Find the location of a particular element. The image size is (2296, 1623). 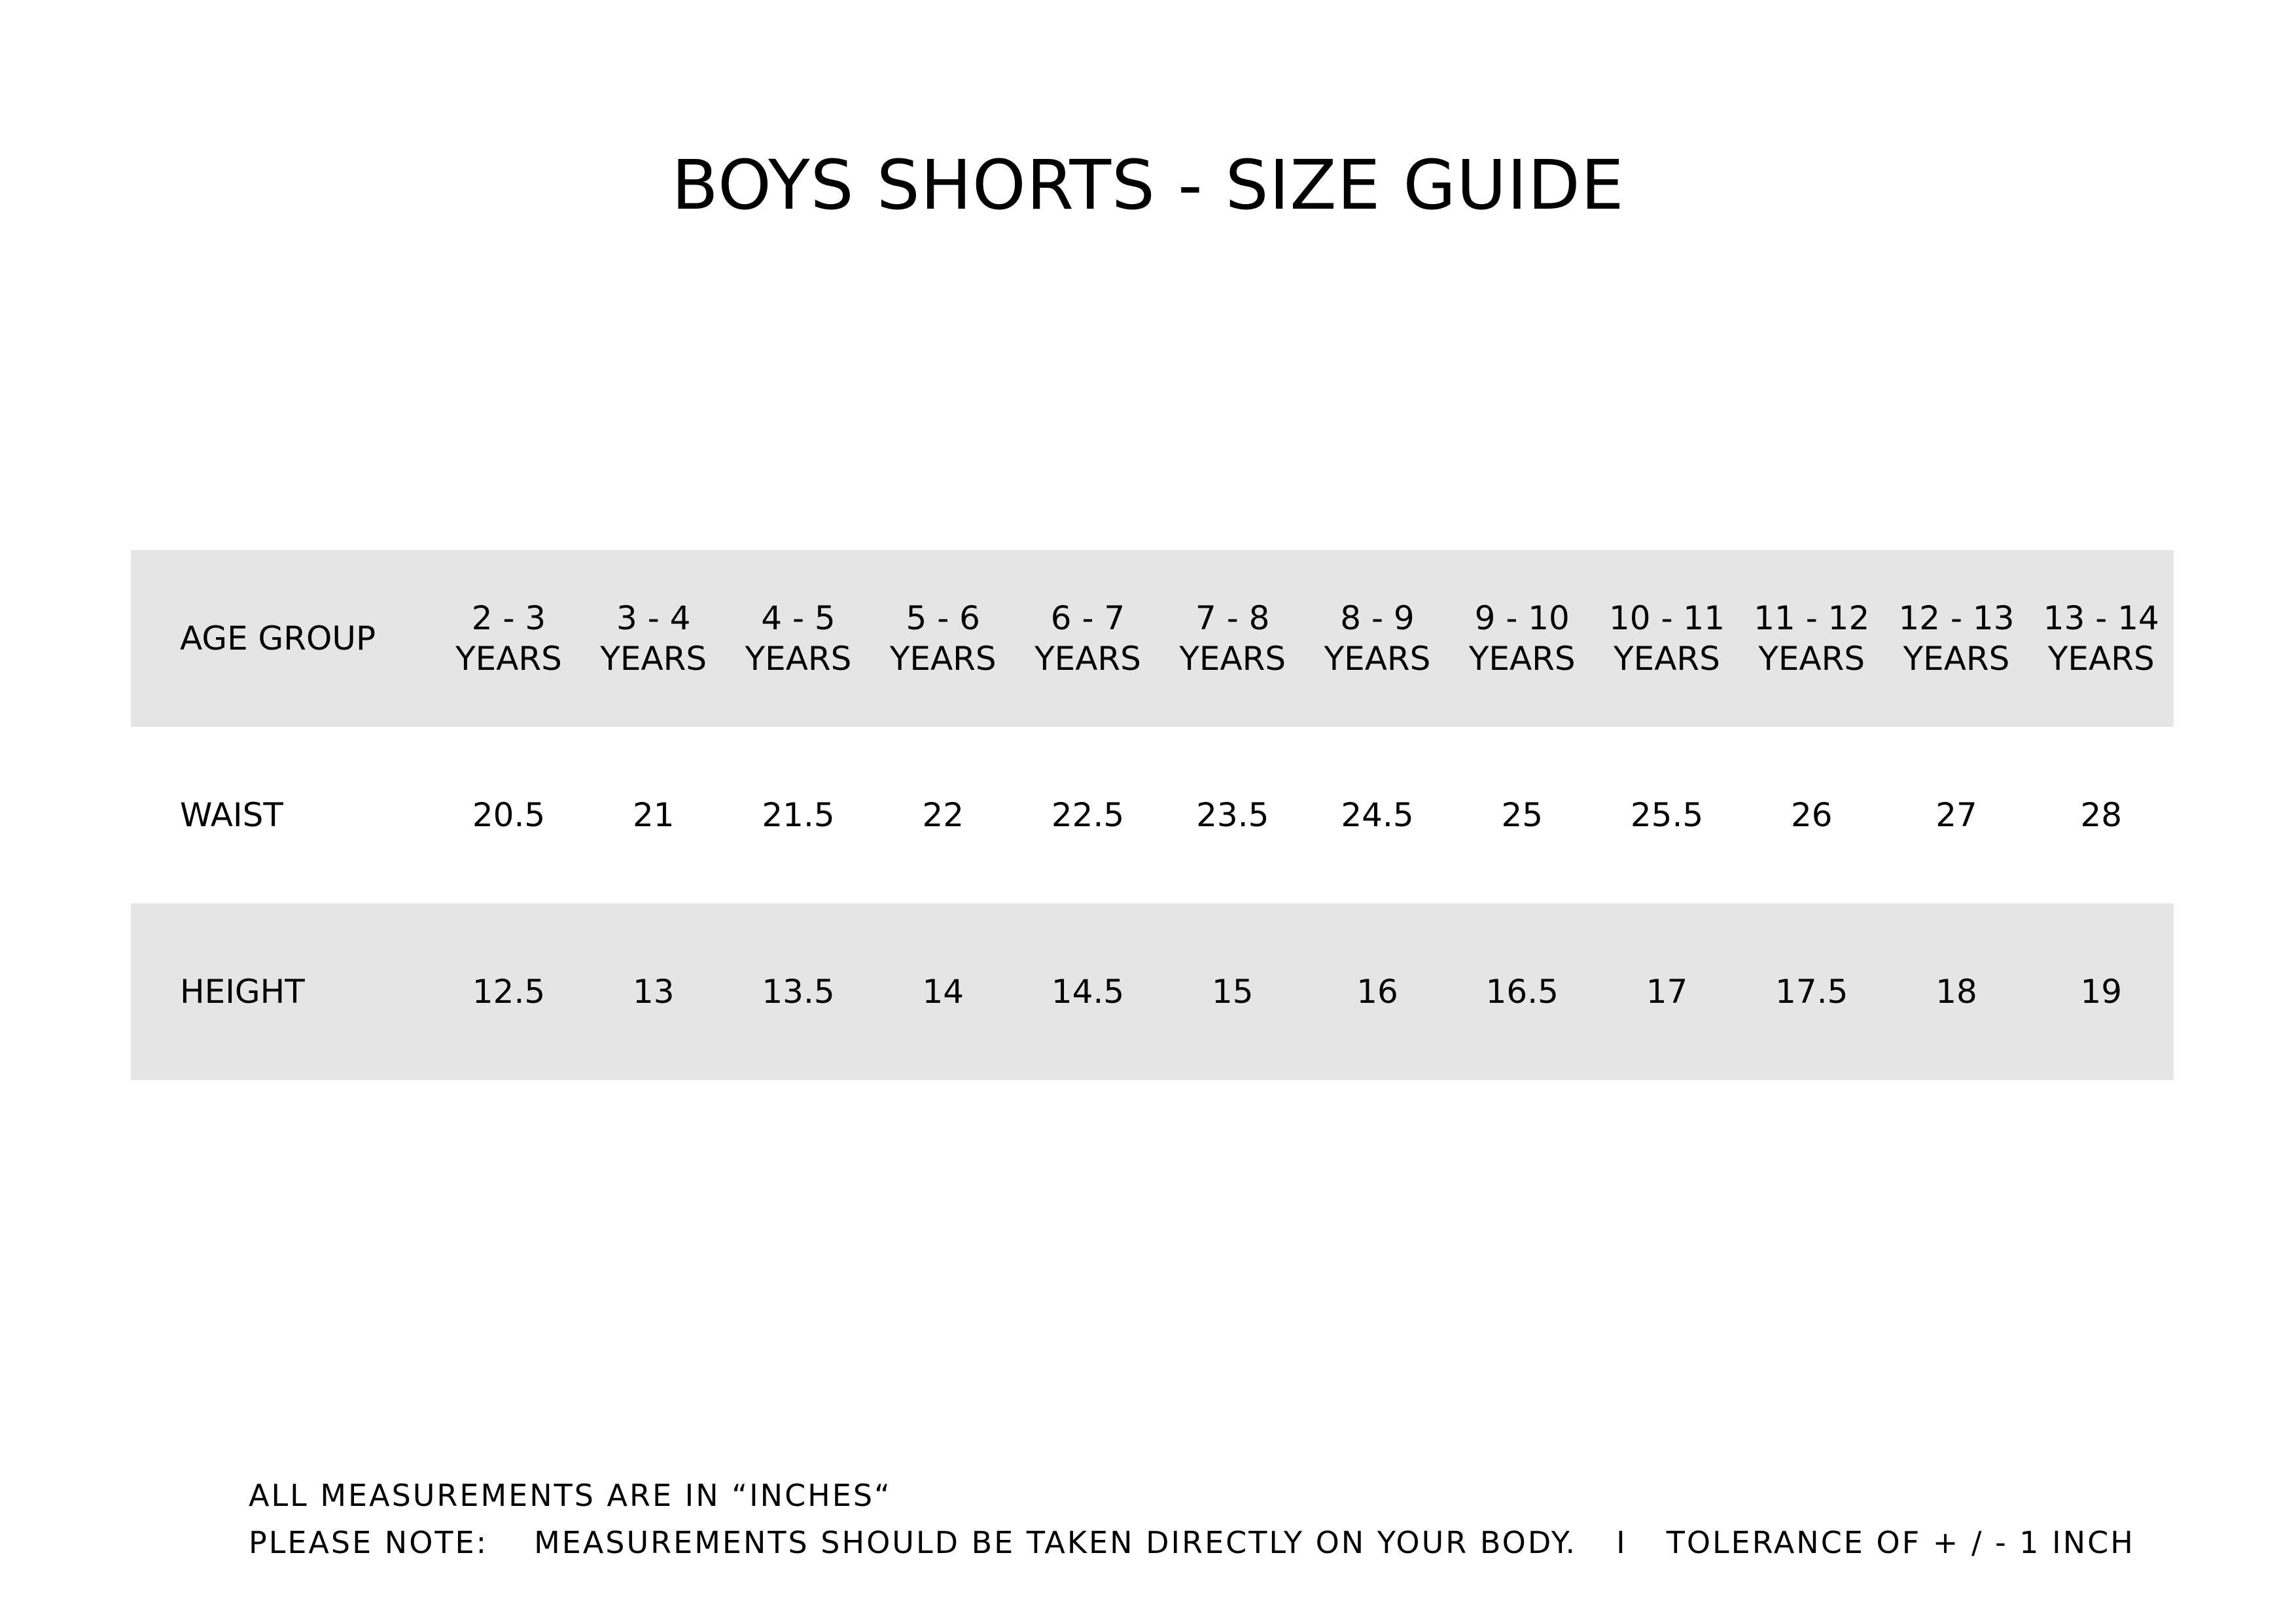

age-range: 2 - 3 is located at coordinates (509, 618).